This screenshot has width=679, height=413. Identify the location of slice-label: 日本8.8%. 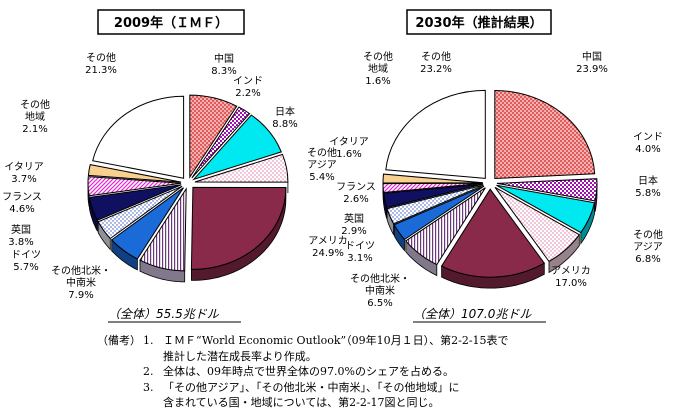
(284, 117).